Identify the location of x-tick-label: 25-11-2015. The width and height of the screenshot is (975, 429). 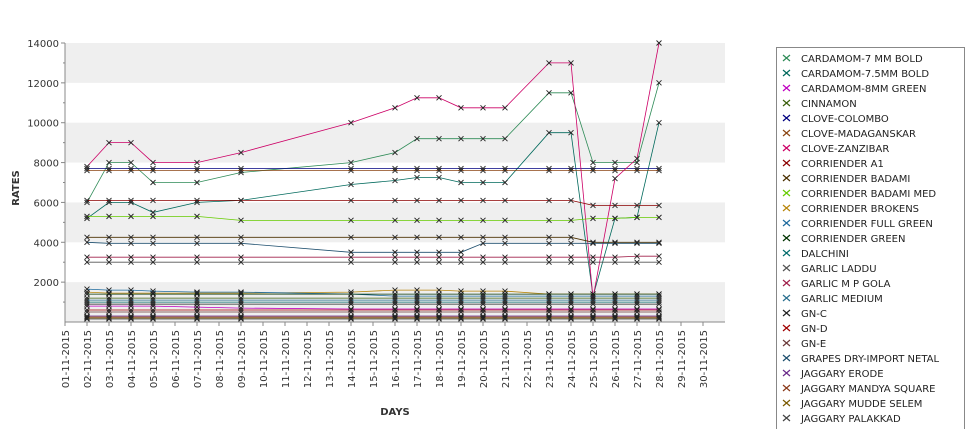
(594, 359).